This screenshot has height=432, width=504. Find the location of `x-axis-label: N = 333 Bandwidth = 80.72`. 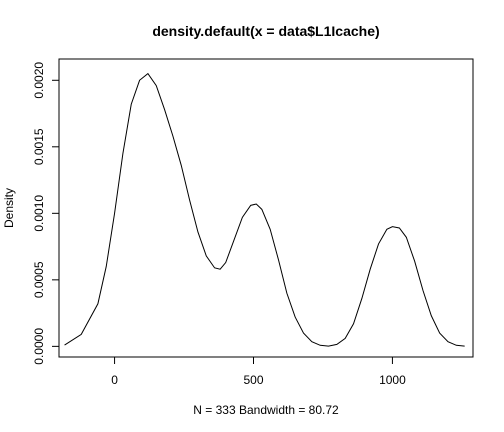

x-axis-label: N = 333 Bandwidth = 80.72 is located at coordinates (266, 410).